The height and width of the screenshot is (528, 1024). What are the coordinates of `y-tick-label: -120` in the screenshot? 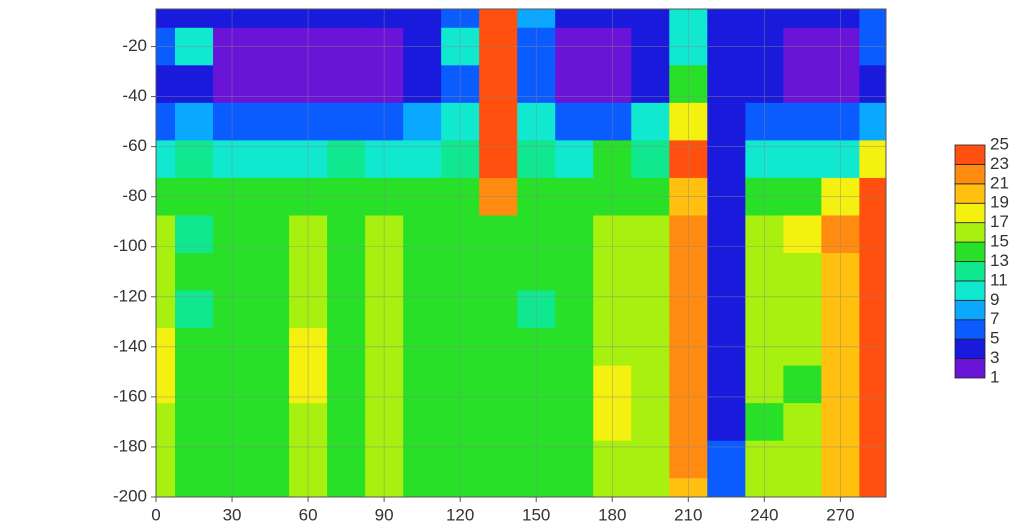 It's located at (130, 295).